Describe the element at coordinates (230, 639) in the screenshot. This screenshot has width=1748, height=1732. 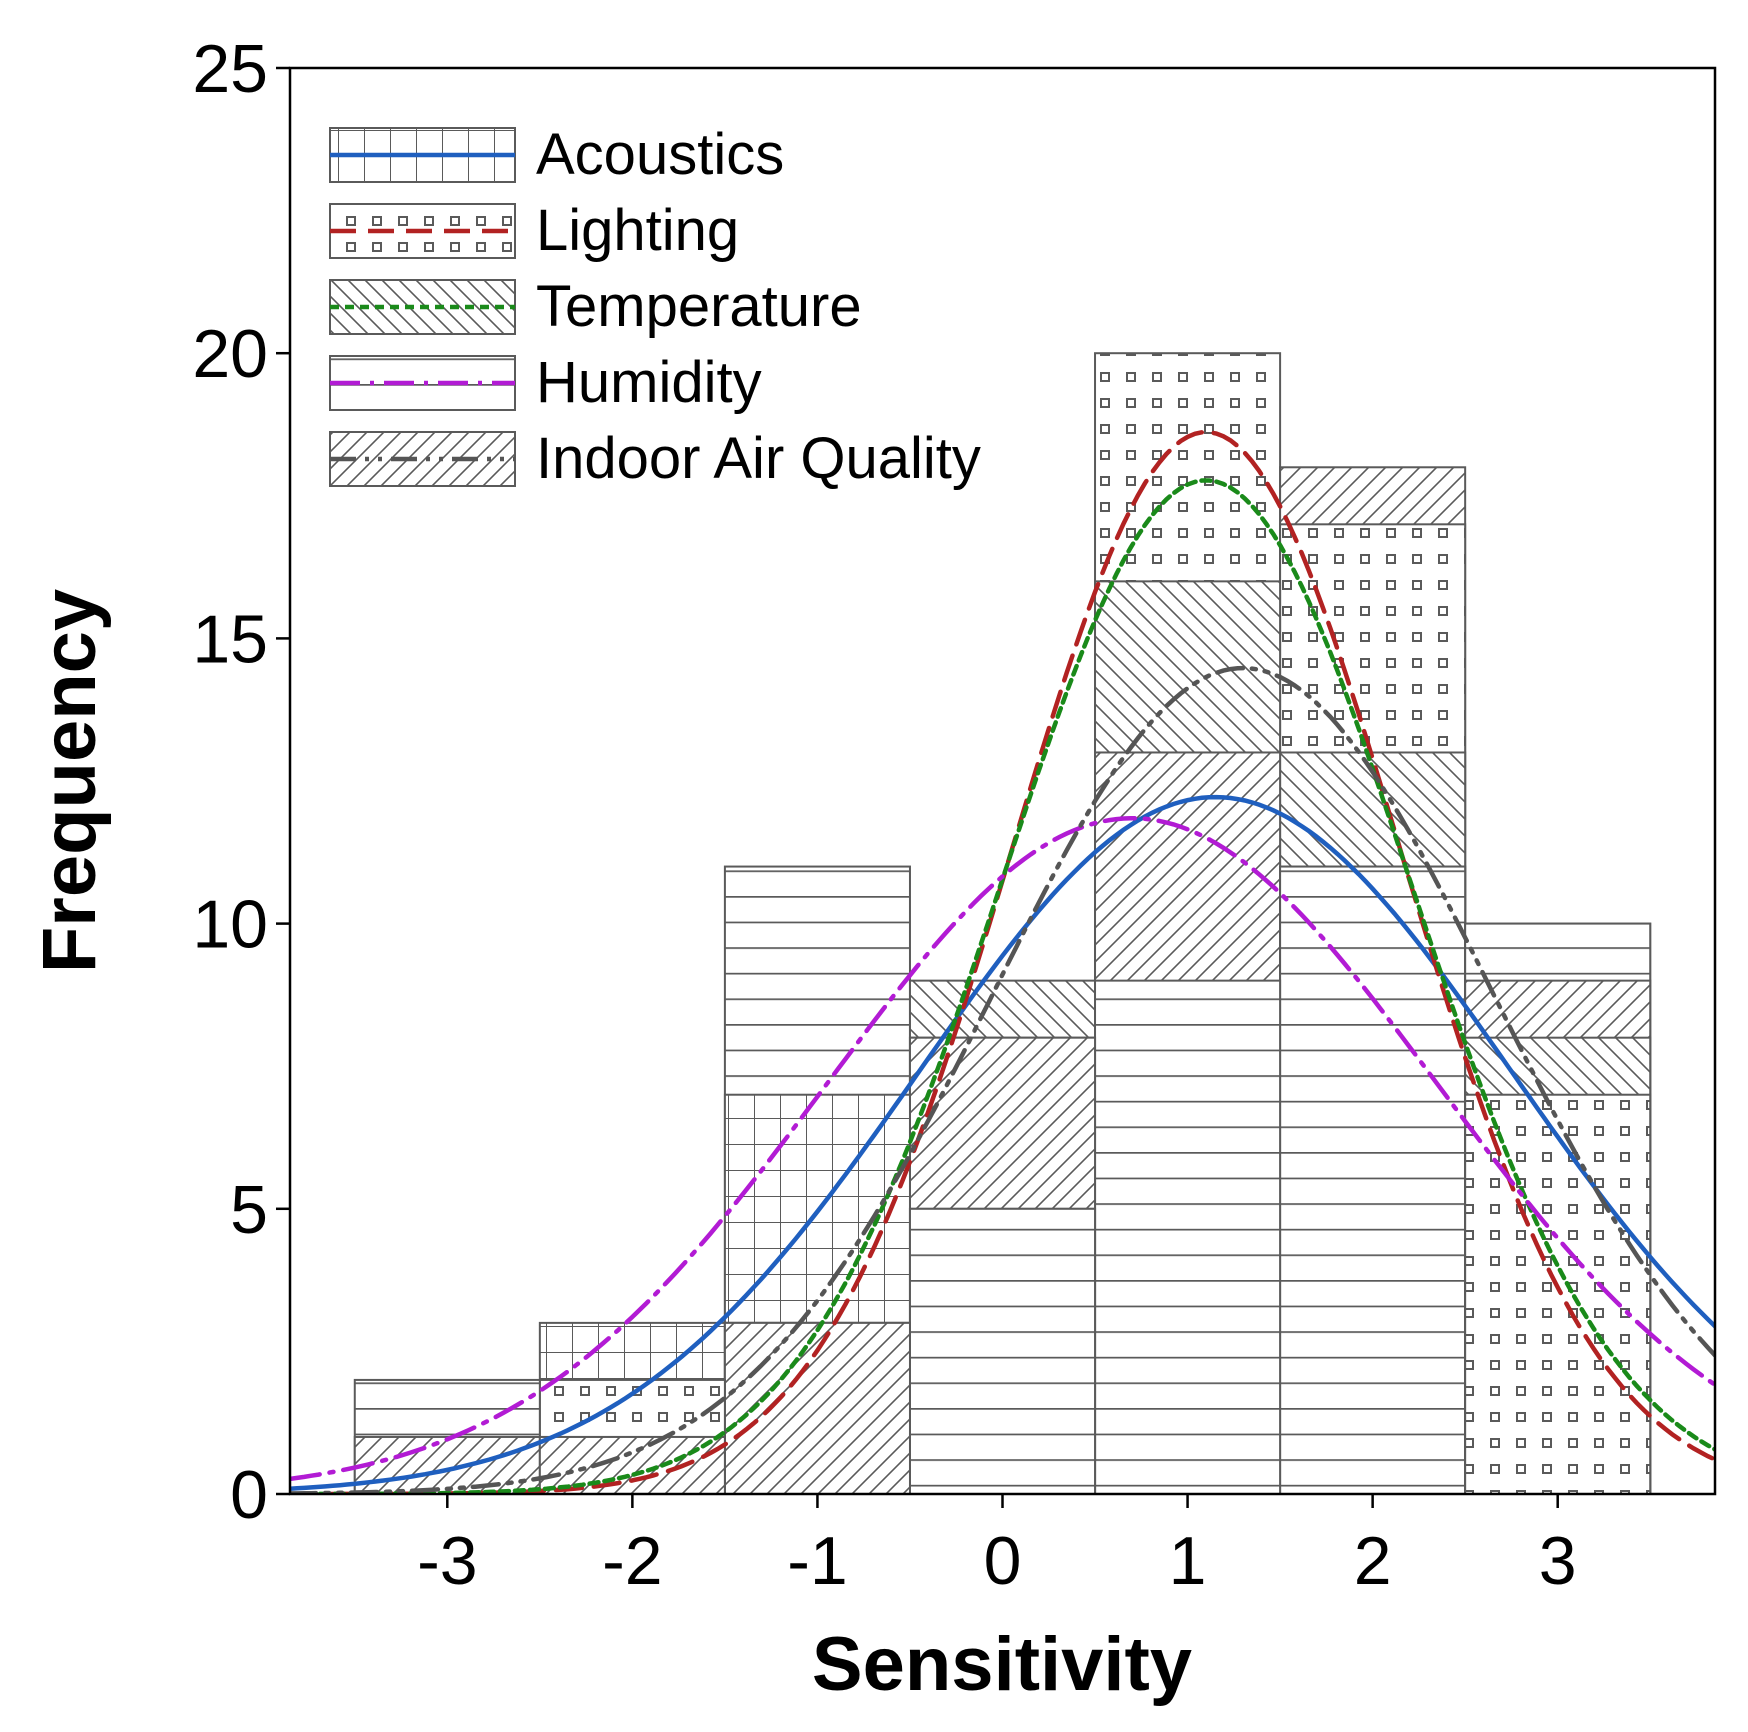
I see `y-tick-label: 15` at that location.